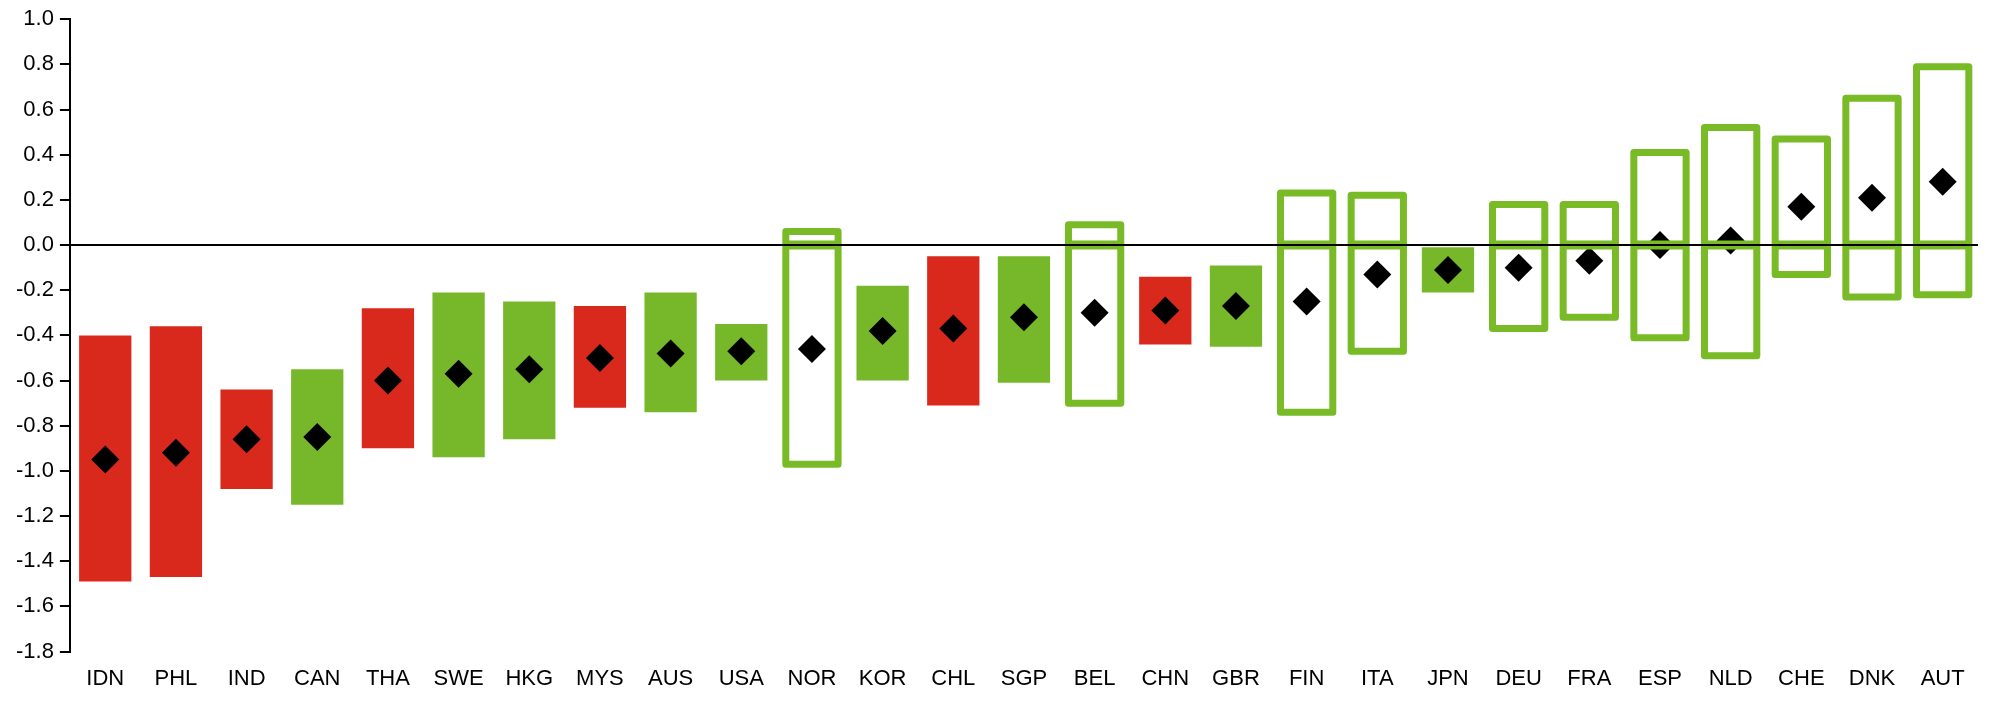 This screenshot has width=1992, height=710. What do you see at coordinates (741, 677) in the screenshot?
I see `x-tick-label: USA` at bounding box center [741, 677].